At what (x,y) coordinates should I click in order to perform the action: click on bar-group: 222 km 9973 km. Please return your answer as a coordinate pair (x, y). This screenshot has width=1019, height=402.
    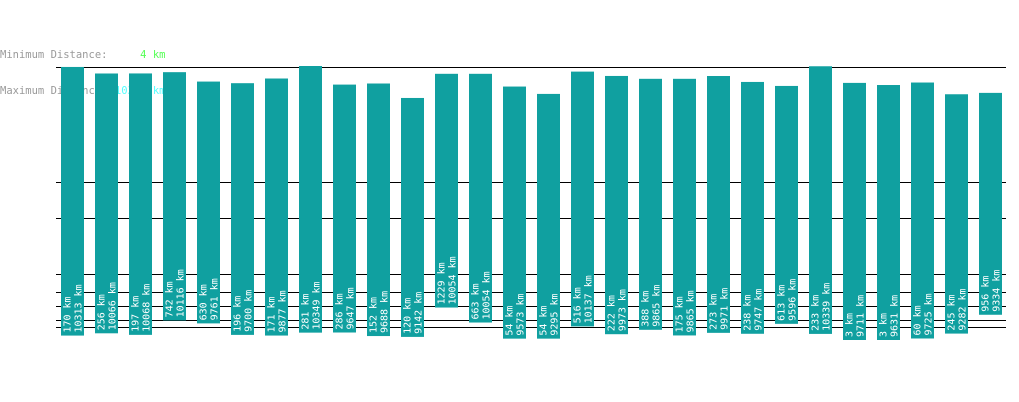
    Looking at the image, I should click on (617, 205).